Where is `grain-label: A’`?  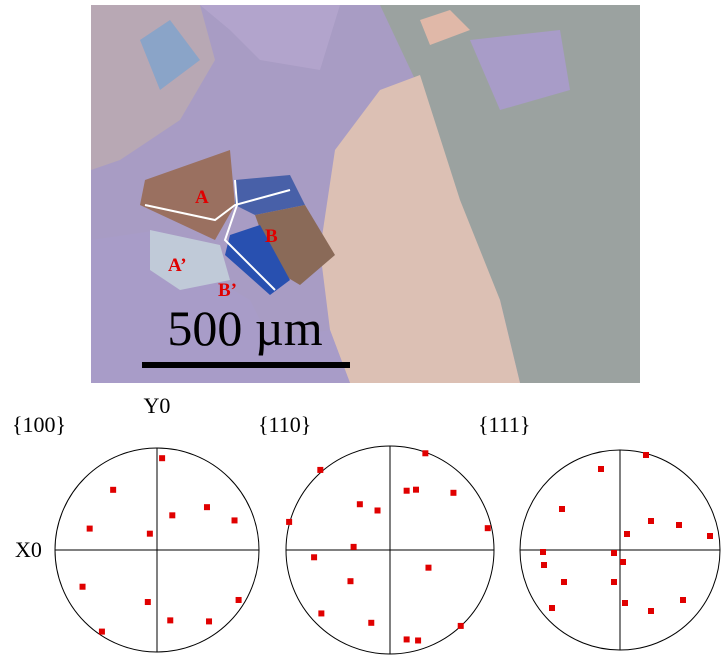 grain-label: A’ is located at coordinates (177, 265).